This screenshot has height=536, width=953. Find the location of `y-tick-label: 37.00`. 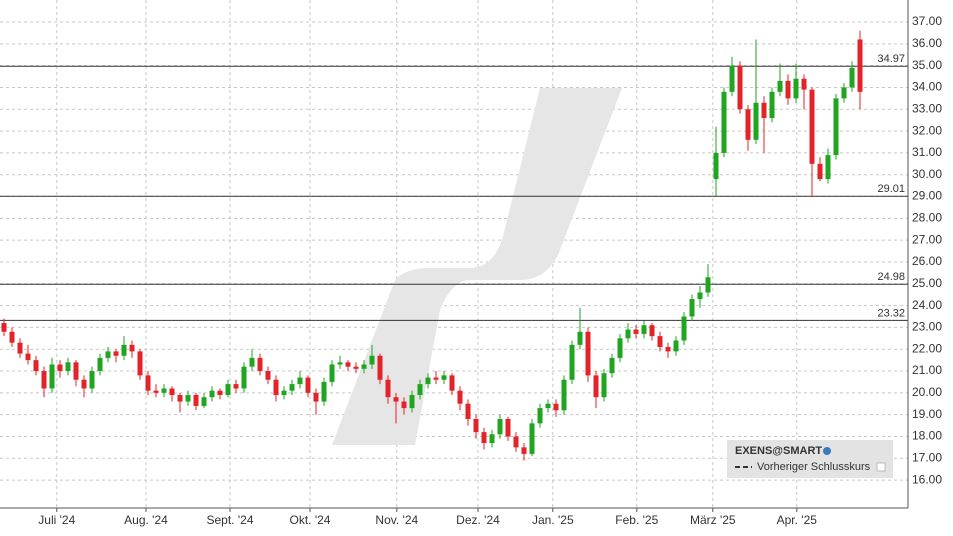

y-tick-label: 37.00 is located at coordinates (927, 21).